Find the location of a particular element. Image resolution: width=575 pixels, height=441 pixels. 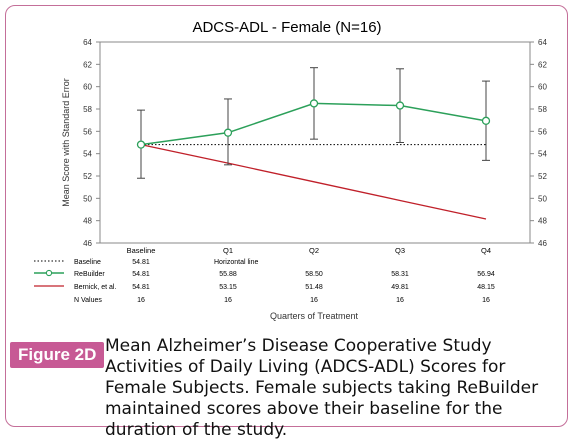

y-tick-label-left: 56 is located at coordinates (87, 131).